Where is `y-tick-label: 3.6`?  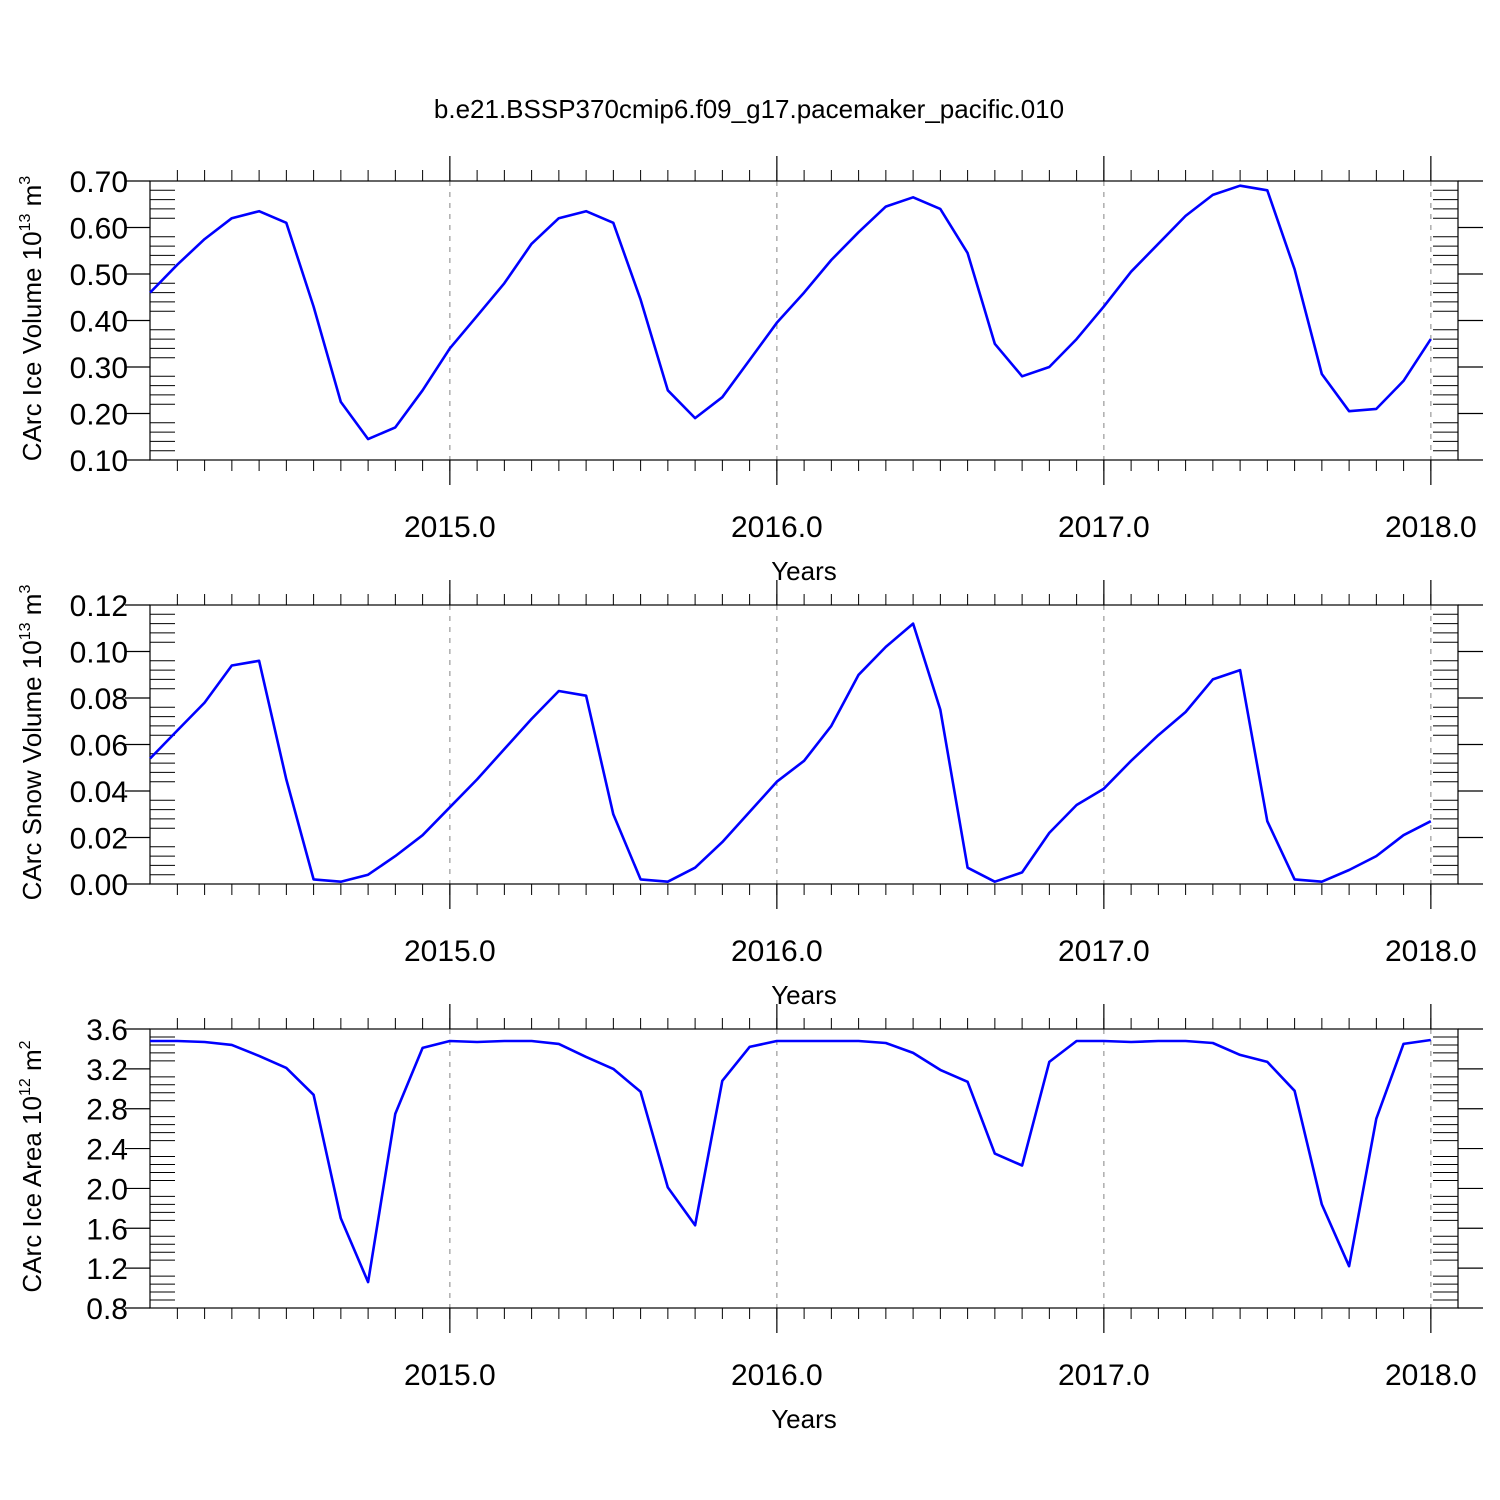
y-tick-label: 3.6 is located at coordinates (107, 1030).